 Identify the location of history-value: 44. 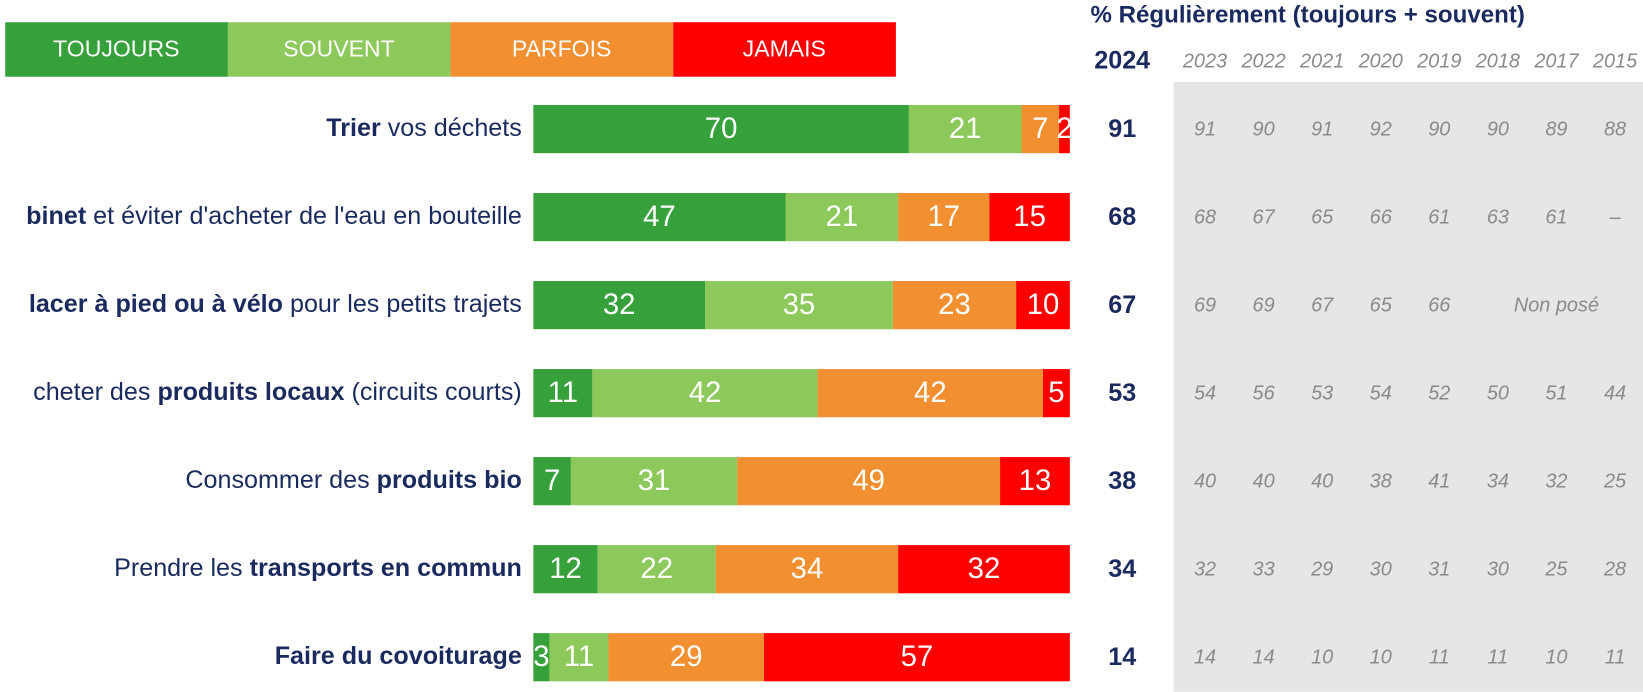
(1615, 393).